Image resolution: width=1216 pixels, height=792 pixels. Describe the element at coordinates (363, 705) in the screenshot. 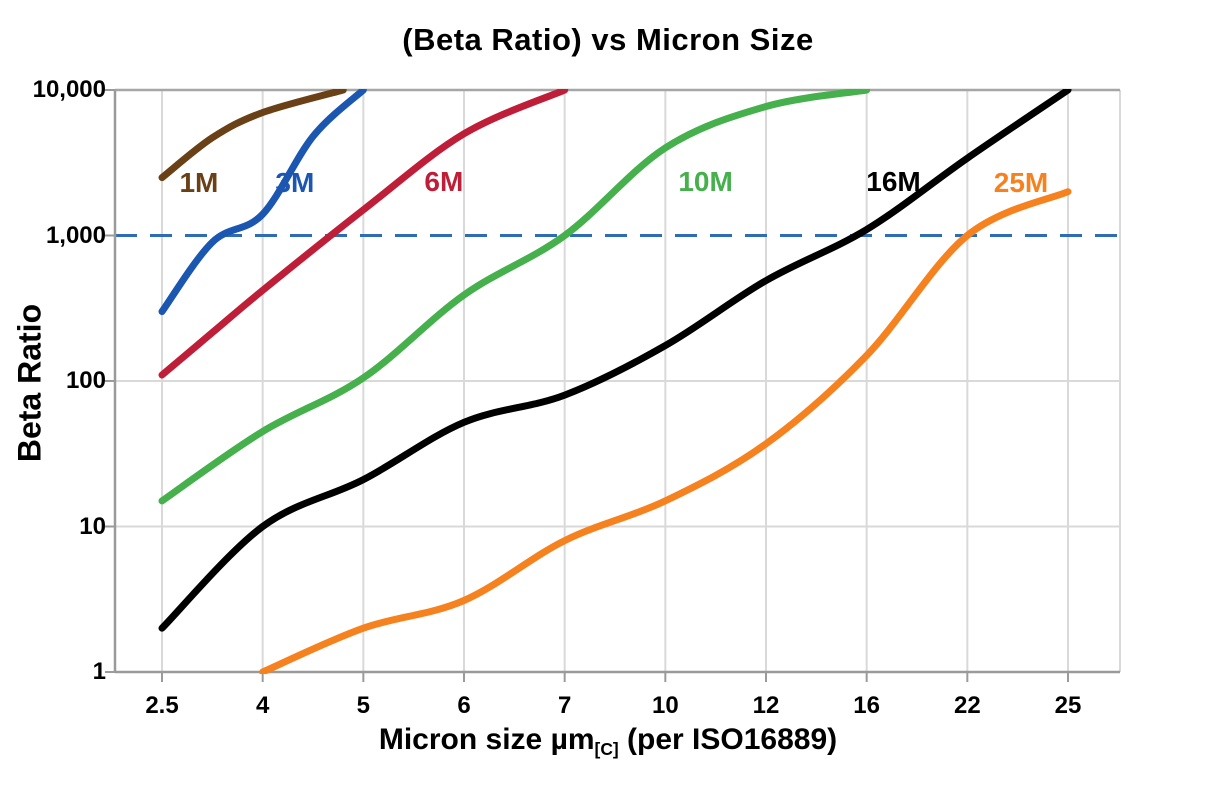

I see `x-tick-label-5: 5` at that location.